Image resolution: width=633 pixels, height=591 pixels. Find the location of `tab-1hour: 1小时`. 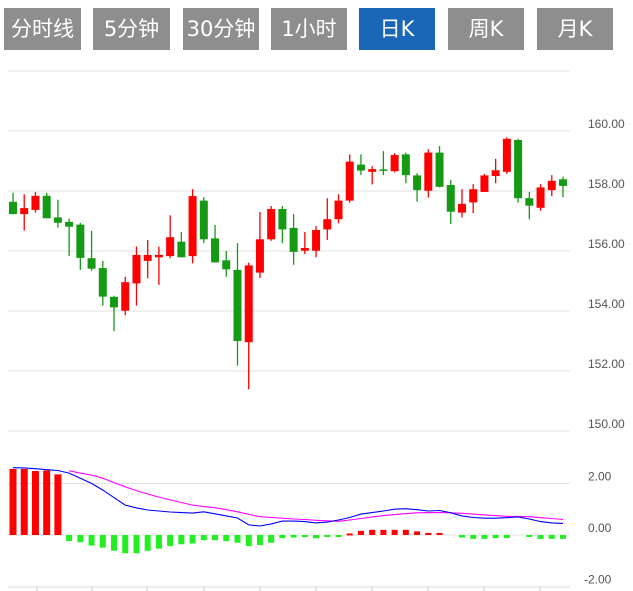

tab-1hour: 1小时 is located at coordinates (309, 29).